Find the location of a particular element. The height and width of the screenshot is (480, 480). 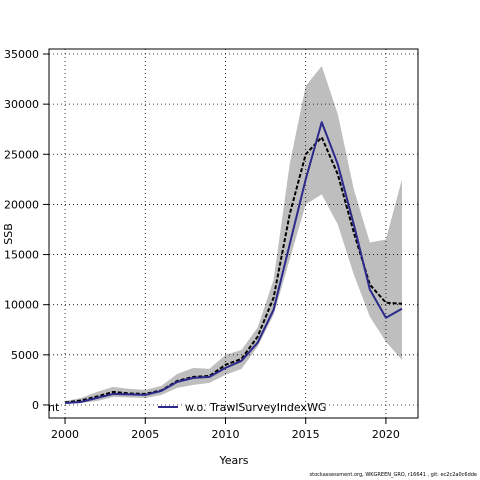

x-tick-label: 2005 is located at coordinates (145, 434).